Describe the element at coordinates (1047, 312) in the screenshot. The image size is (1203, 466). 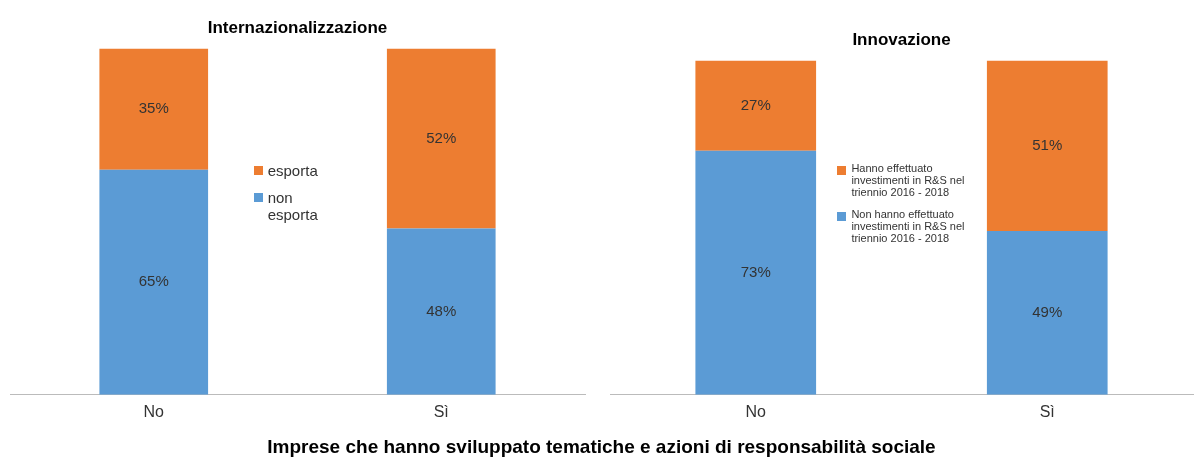
I see `data-label: 49%` at that location.